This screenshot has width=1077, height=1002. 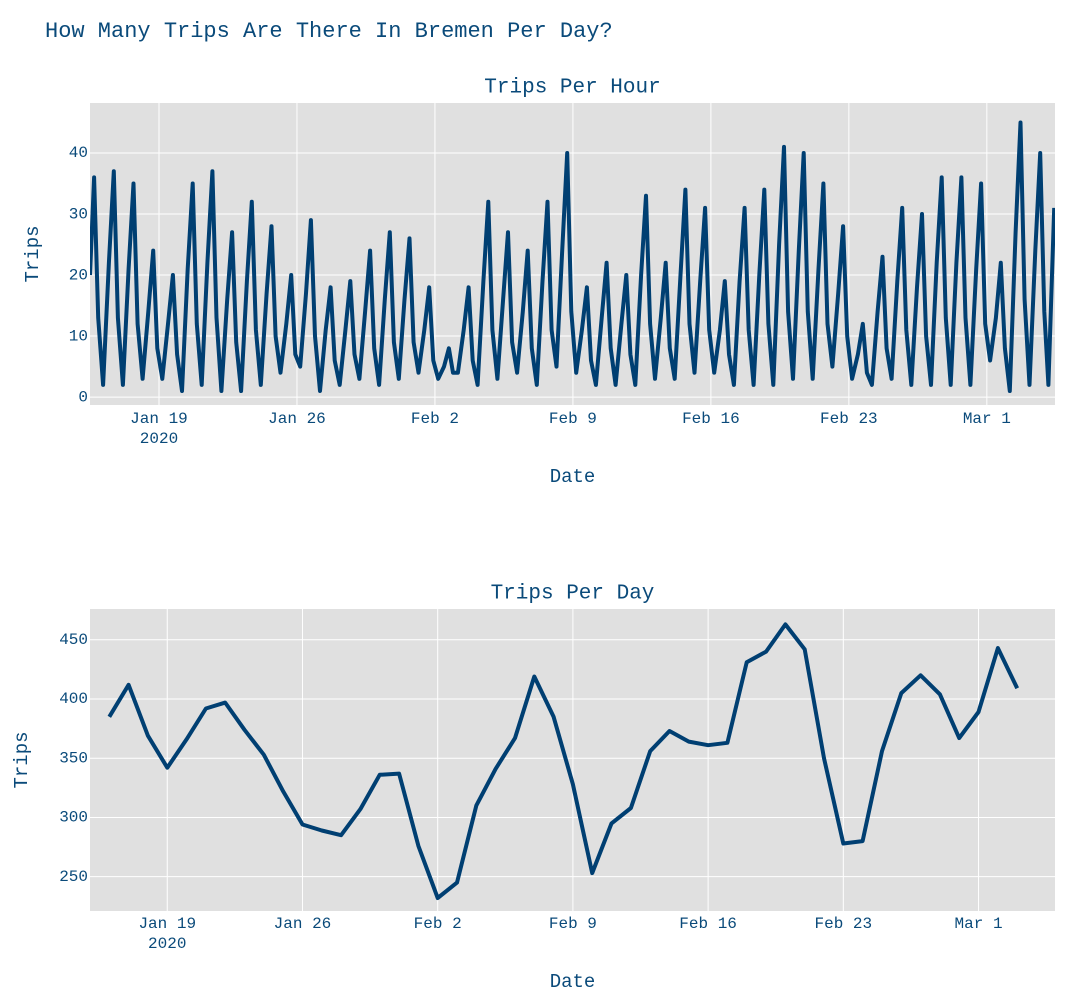 I want to click on y-tick-label: 10, so click(x=78, y=336).